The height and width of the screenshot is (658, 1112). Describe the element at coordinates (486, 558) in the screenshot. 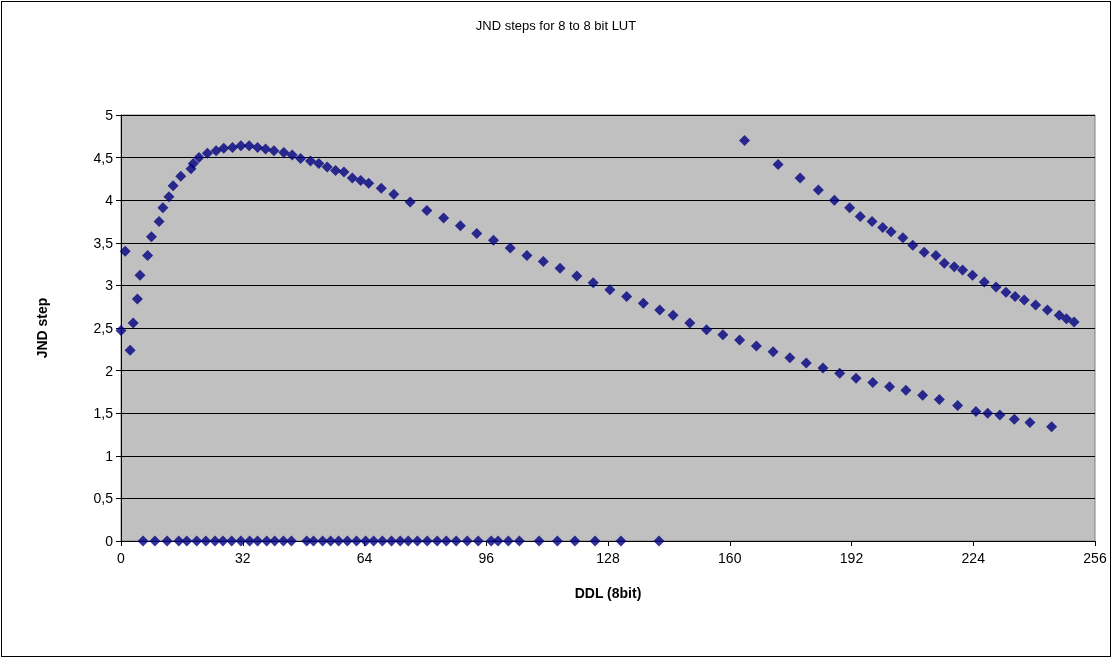

I see `x-tick-label: 96` at that location.